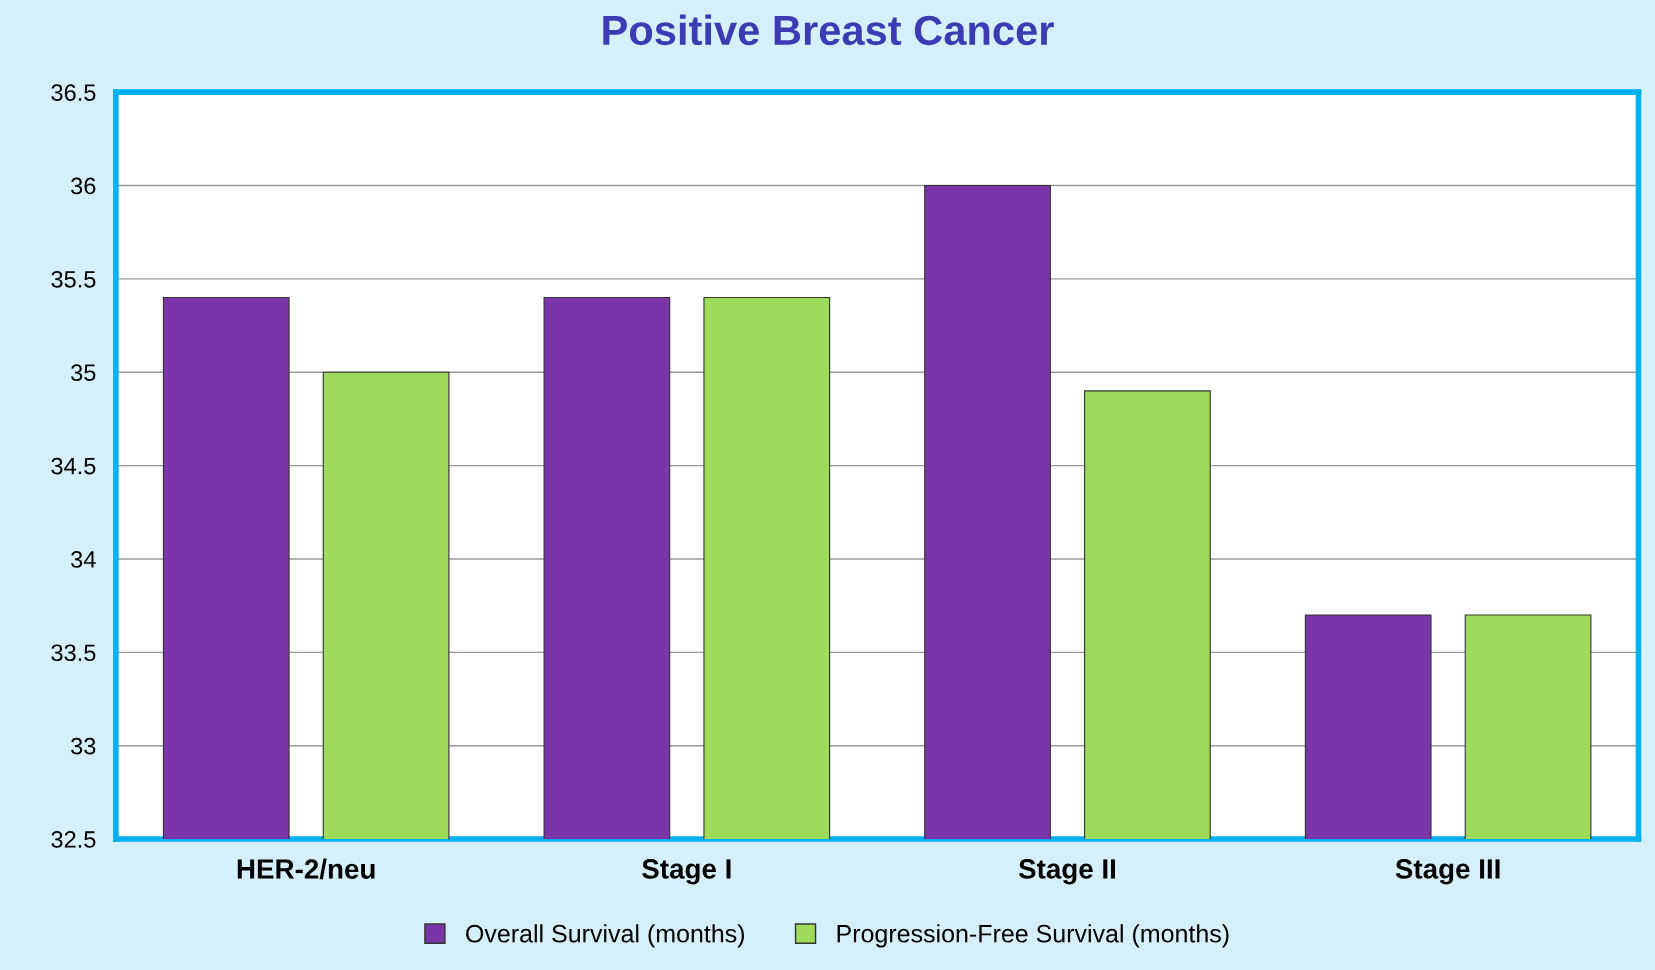 Image resolution: width=1655 pixels, height=970 pixels. Describe the element at coordinates (828, 30) in the screenshot. I see `chart-title: Positive Breast Cancer` at that location.